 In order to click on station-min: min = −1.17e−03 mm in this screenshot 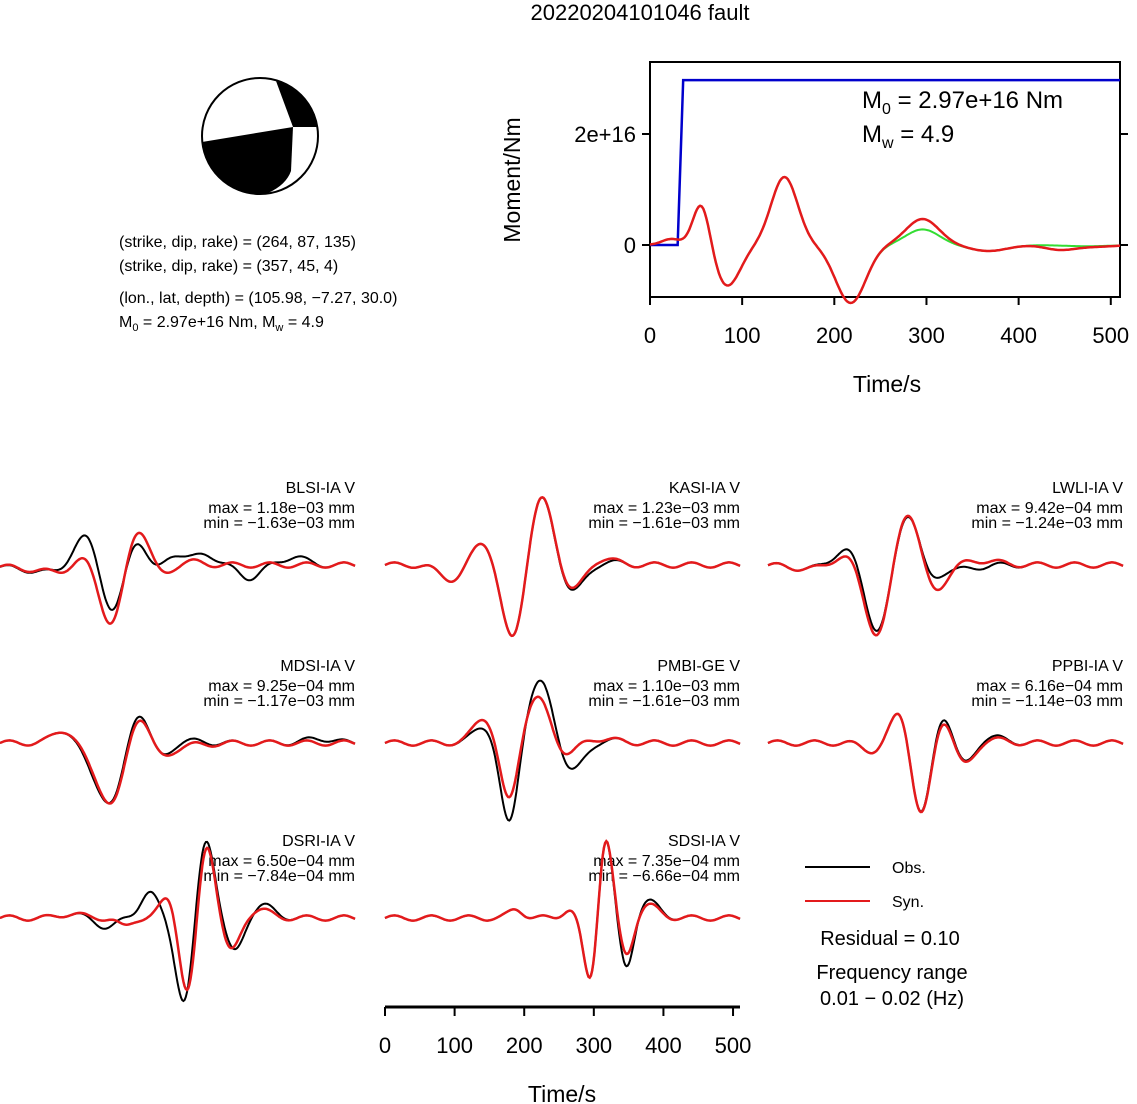, I will do `click(279, 701)`.